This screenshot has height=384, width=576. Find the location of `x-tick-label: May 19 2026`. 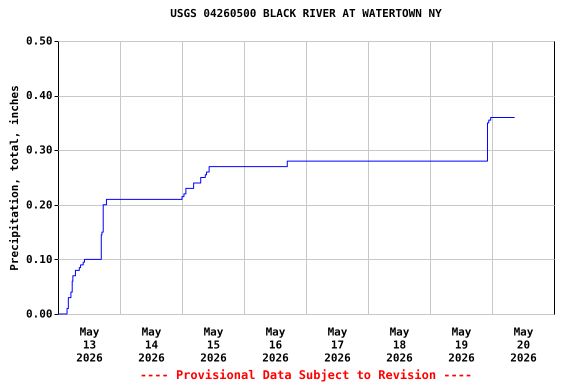

x-tick-label: May 19 2026 is located at coordinates (462, 345).